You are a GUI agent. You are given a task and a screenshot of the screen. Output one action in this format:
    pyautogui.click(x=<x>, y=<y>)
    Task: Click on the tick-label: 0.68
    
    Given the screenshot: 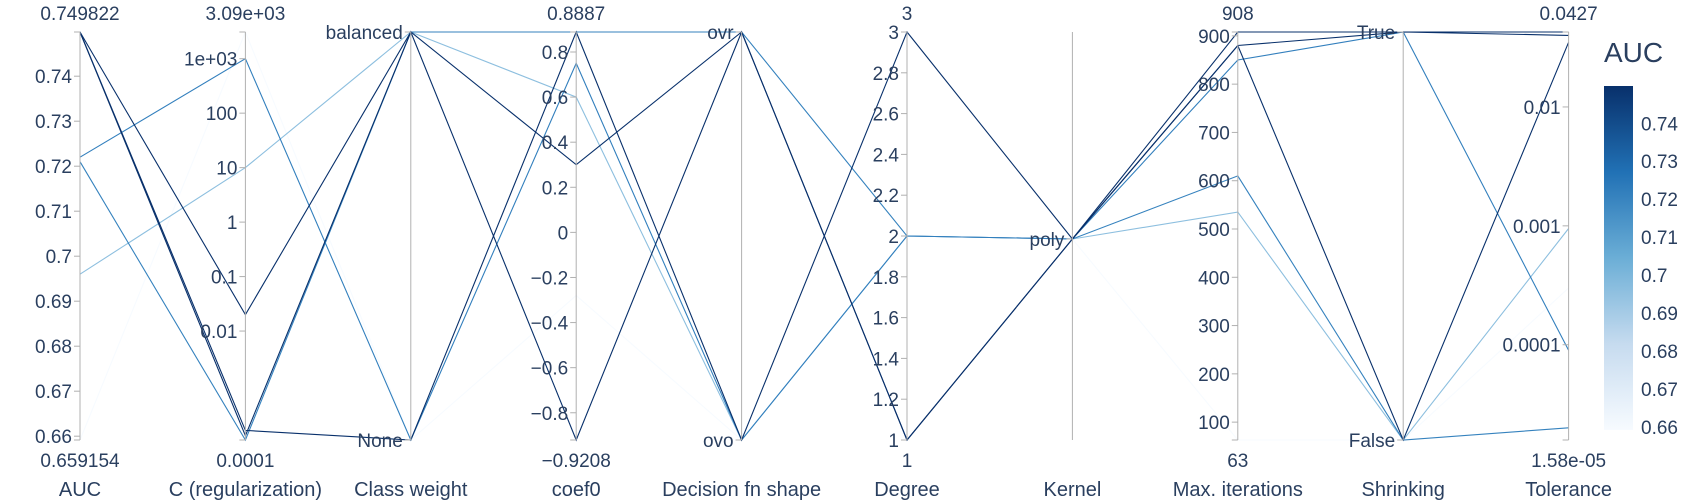 What is the action you would take?
    pyautogui.click(x=53, y=347)
    